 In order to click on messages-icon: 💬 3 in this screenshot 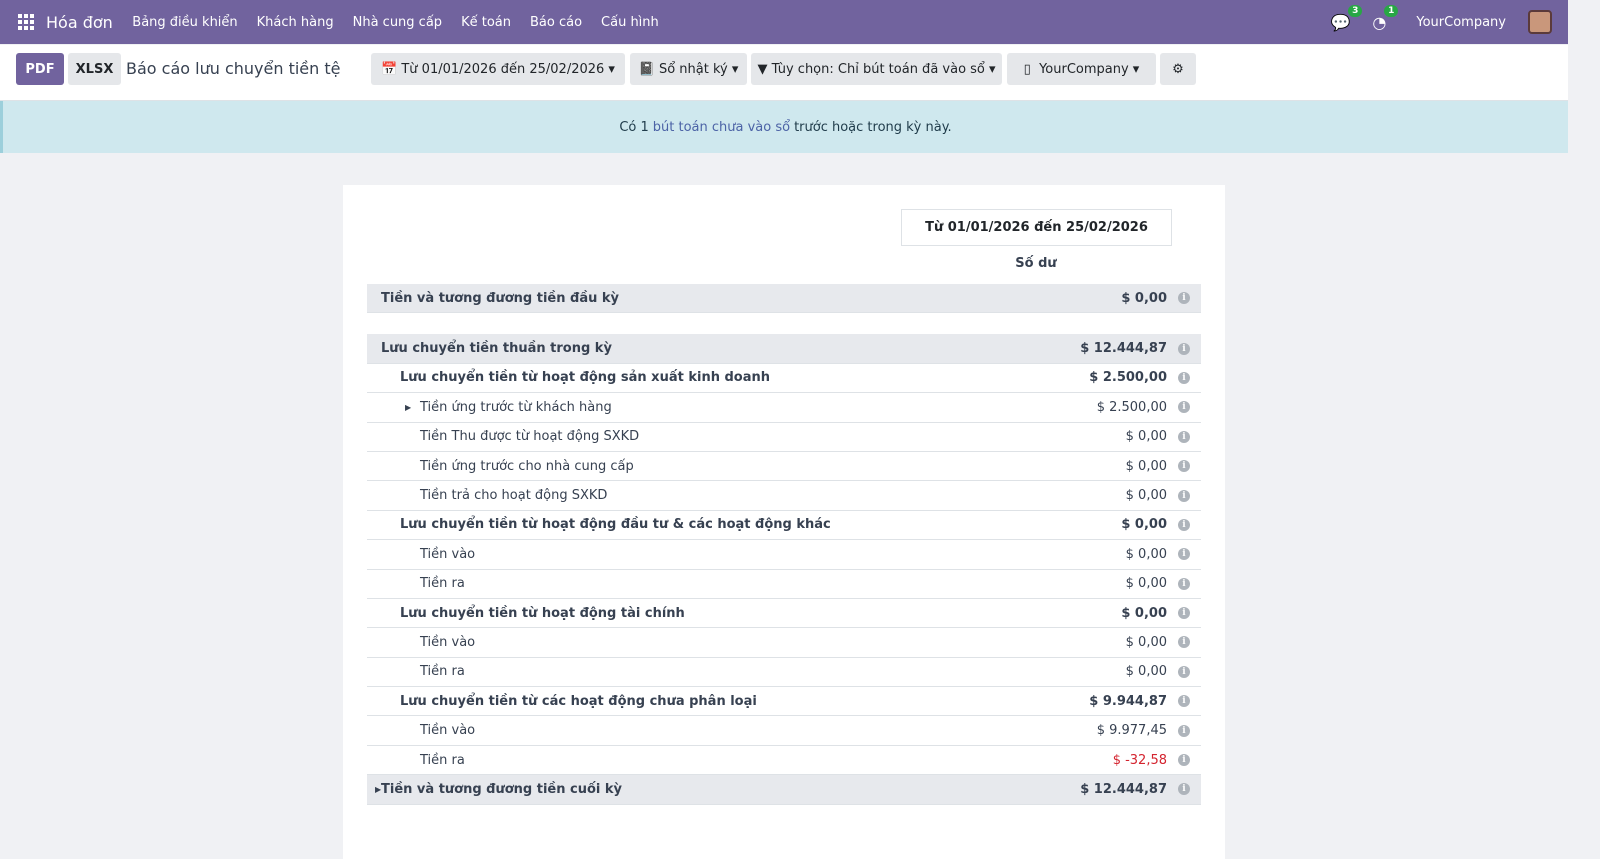, I will do `click(1347, 18)`.